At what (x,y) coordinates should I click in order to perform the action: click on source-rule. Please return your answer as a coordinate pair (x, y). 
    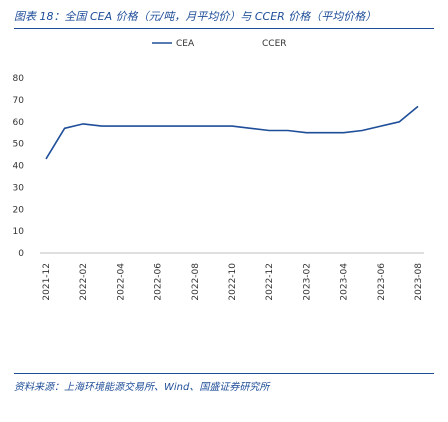
    Looking at the image, I should click on (224, 373).